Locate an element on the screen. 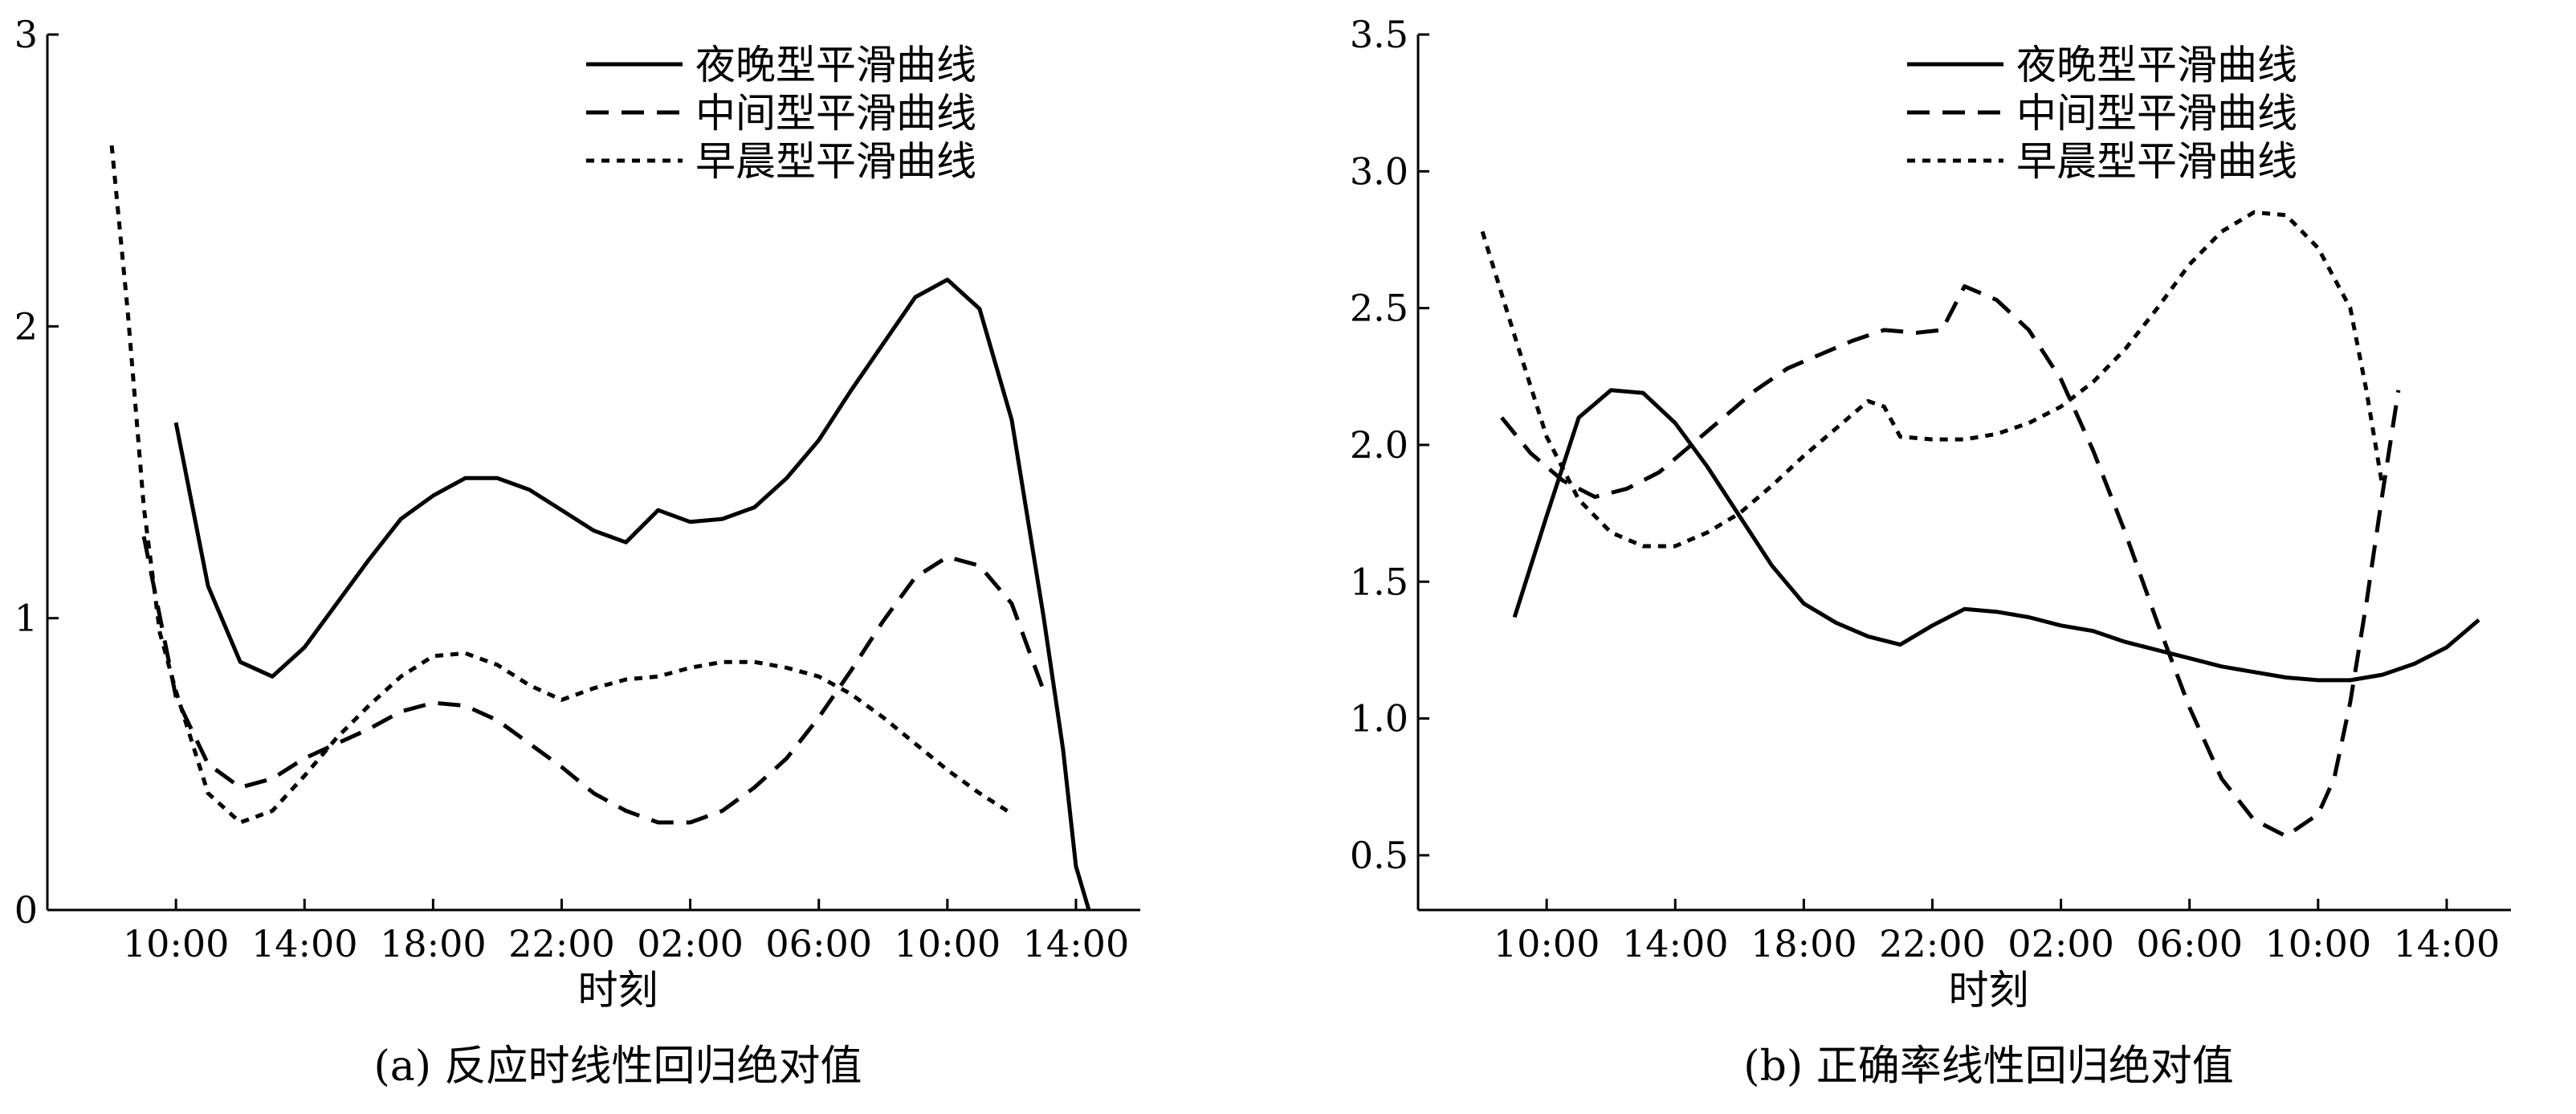 This screenshot has height=1114, width=2576. y-tick-label: 3.5 is located at coordinates (1379, 34).